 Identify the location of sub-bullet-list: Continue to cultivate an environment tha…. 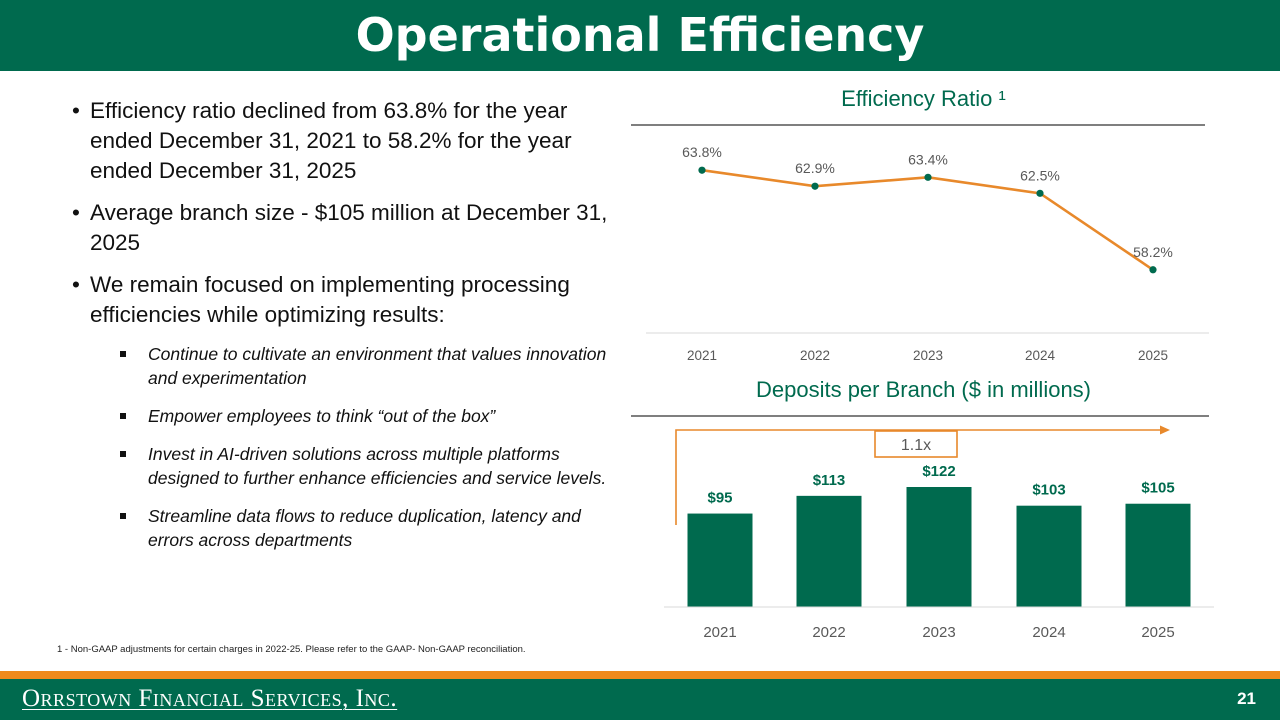
(344, 447).